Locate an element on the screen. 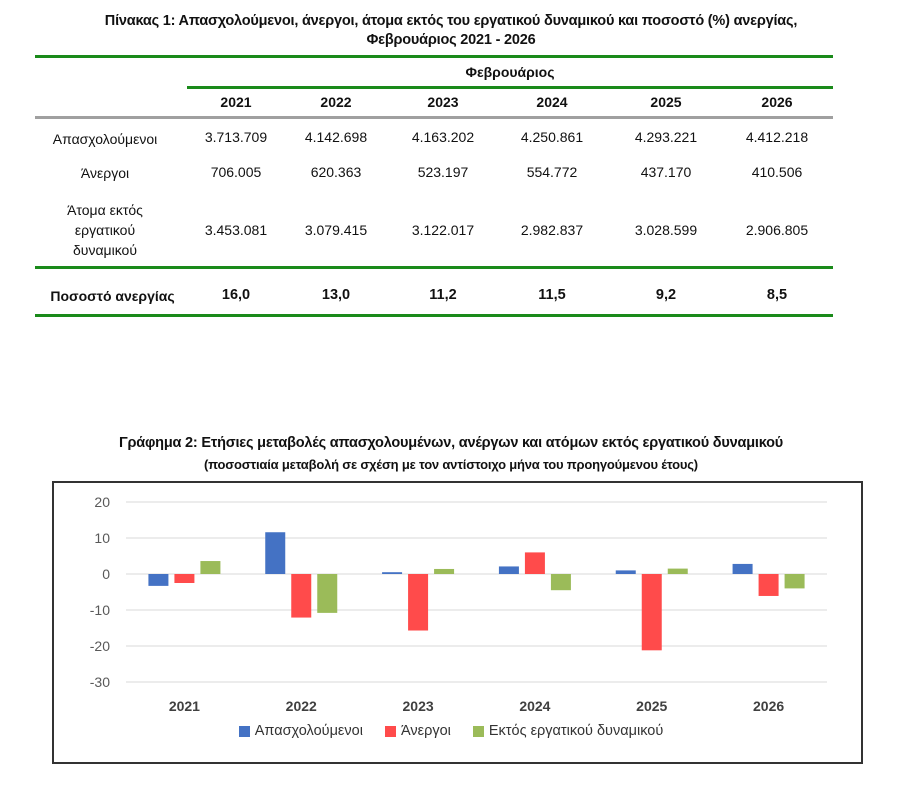 The height and width of the screenshot is (798, 902). rate-top-rule is located at coordinates (434, 267).